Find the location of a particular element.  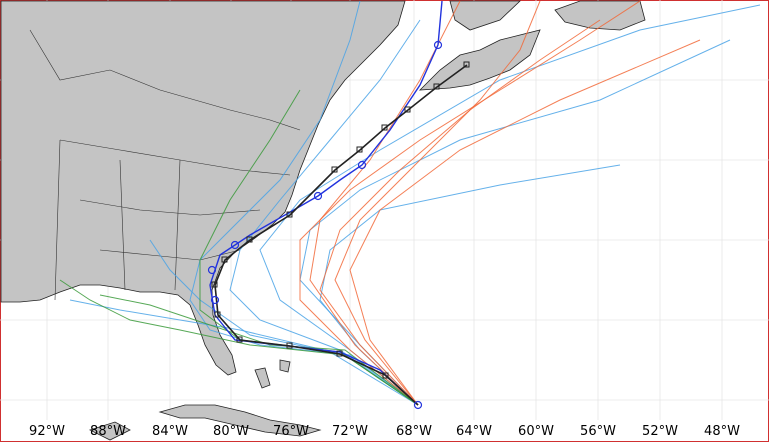

lon-label: 84°W is located at coordinates (170, 431).